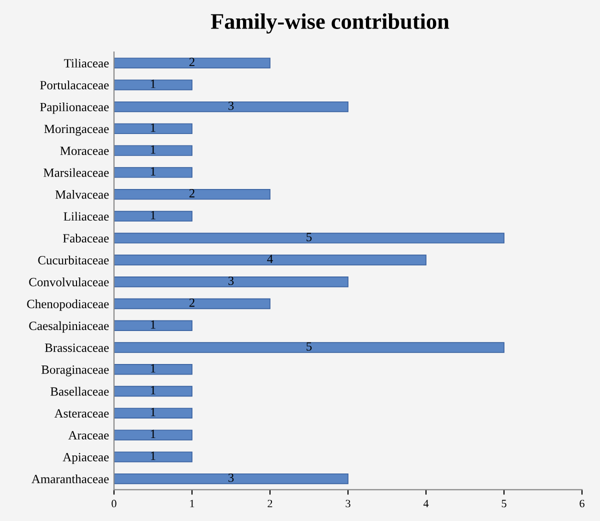 The height and width of the screenshot is (521, 600). I want to click on x-tick-label: 3, so click(348, 504).